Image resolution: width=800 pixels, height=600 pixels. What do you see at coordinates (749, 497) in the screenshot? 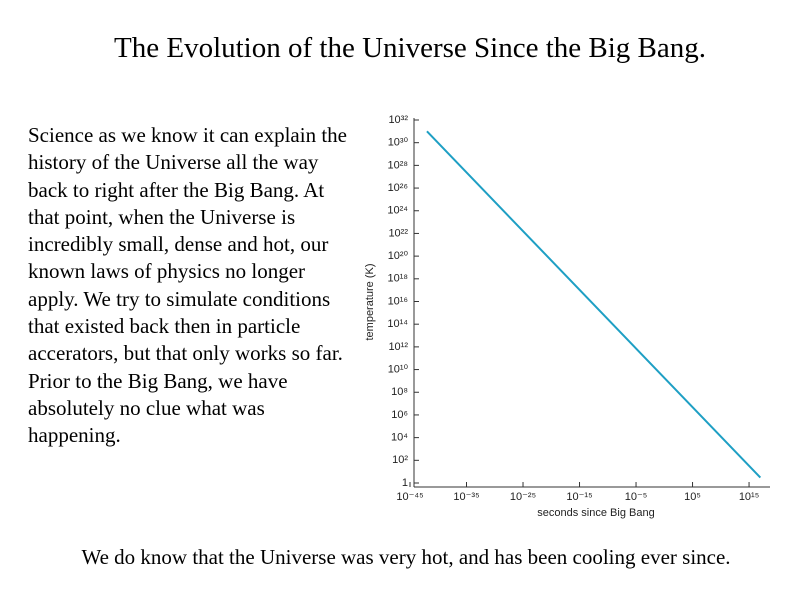
I see `x-tick-label: 10¹⁵` at bounding box center [749, 497].